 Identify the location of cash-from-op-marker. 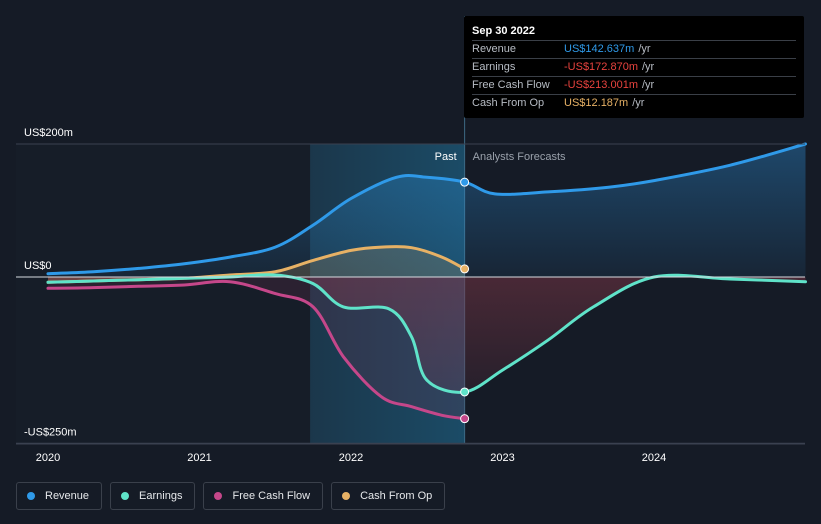
(465, 269).